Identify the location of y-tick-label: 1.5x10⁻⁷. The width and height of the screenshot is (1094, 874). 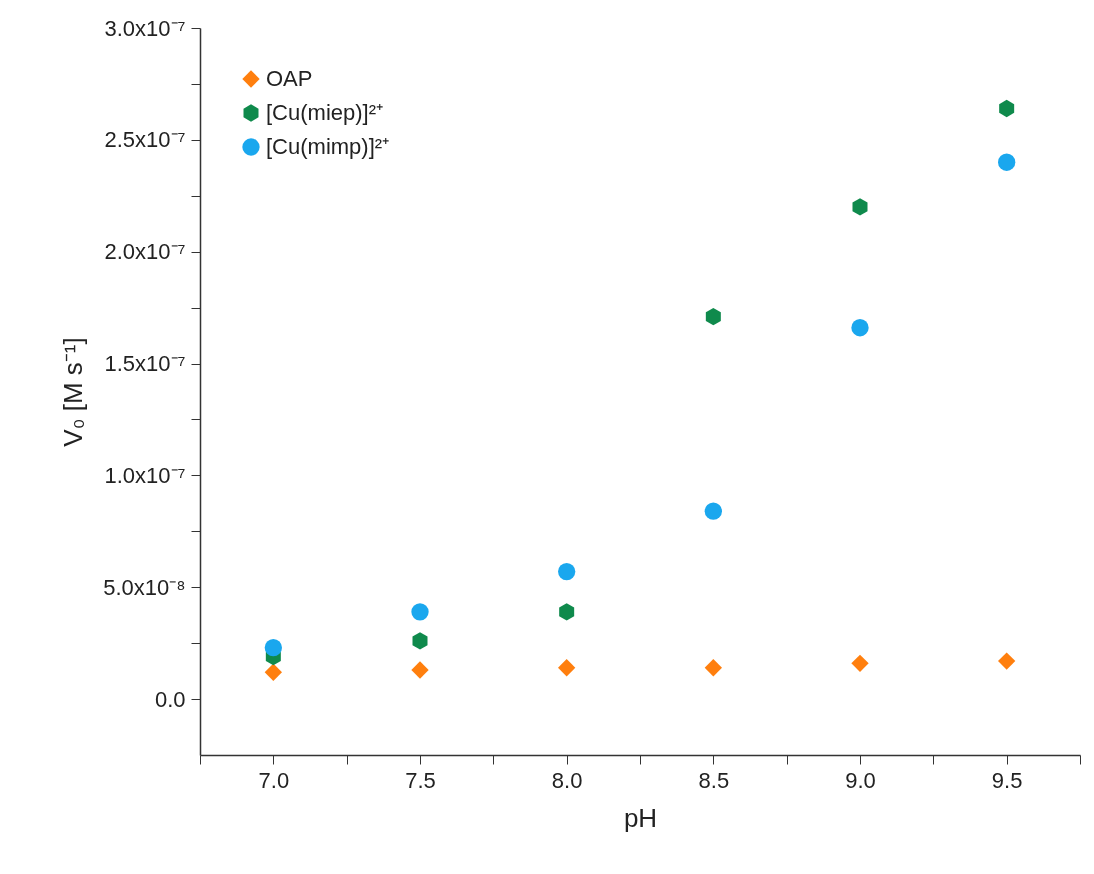
(145, 364).